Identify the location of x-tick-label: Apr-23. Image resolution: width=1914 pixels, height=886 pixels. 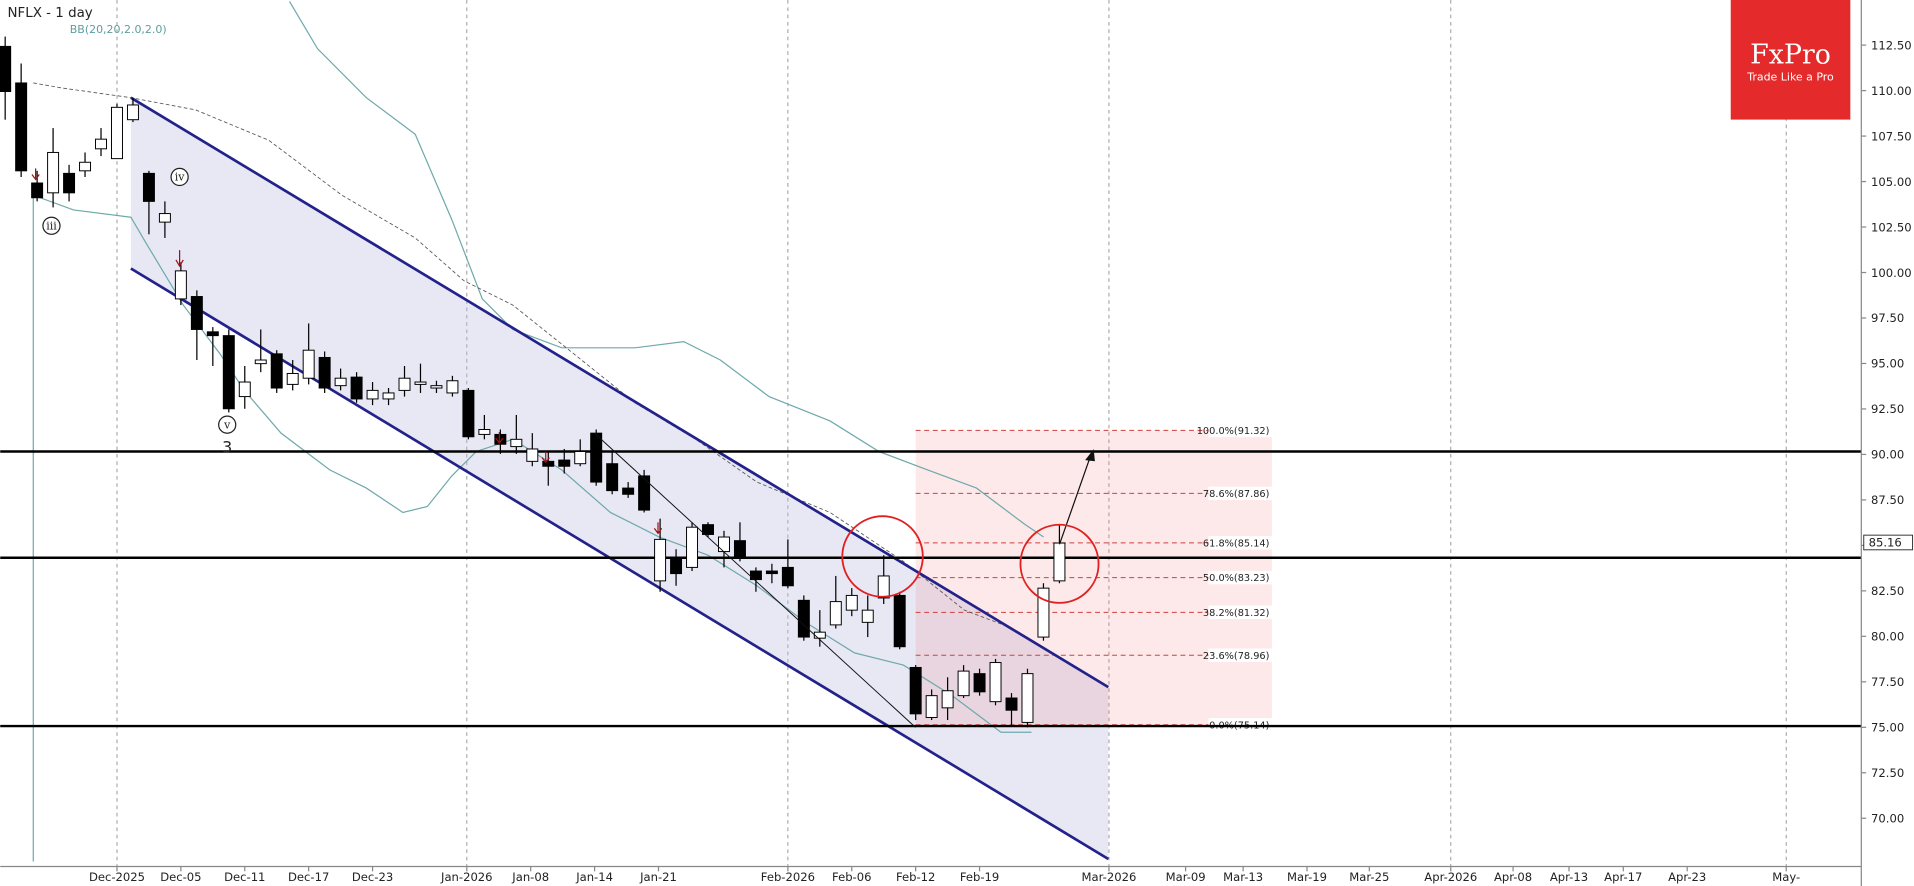
(1687, 877).